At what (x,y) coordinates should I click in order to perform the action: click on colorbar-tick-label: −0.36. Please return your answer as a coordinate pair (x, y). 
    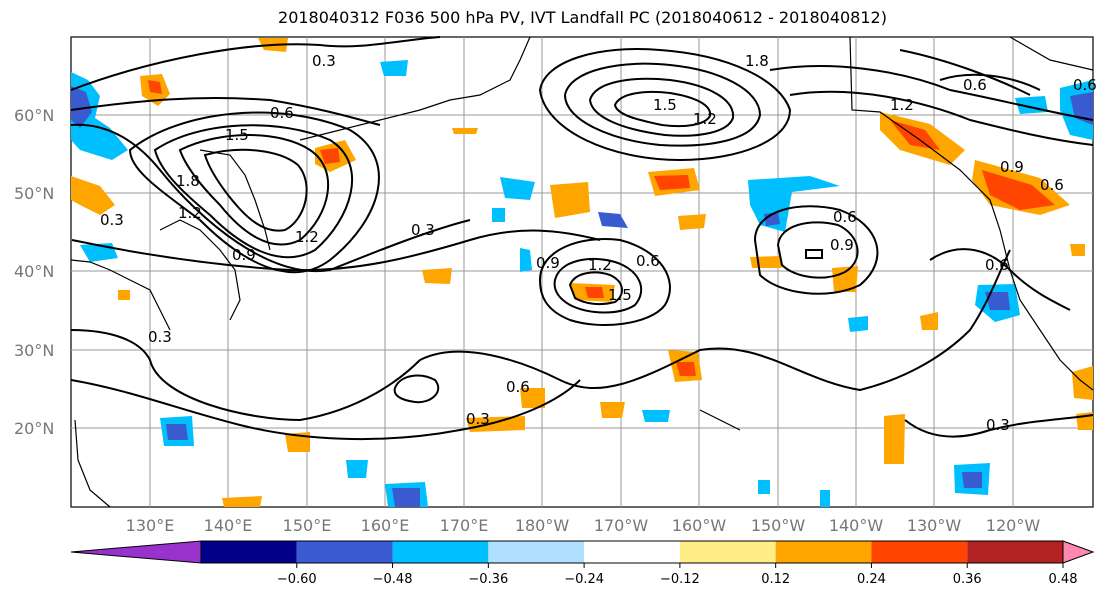
    Looking at the image, I should click on (488, 579).